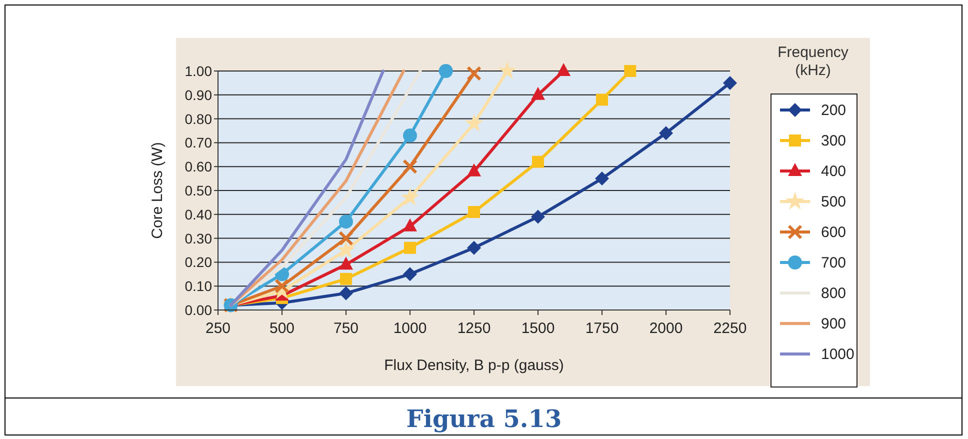  Describe the element at coordinates (833, 202) in the screenshot. I see `legend-label: 500` at that location.